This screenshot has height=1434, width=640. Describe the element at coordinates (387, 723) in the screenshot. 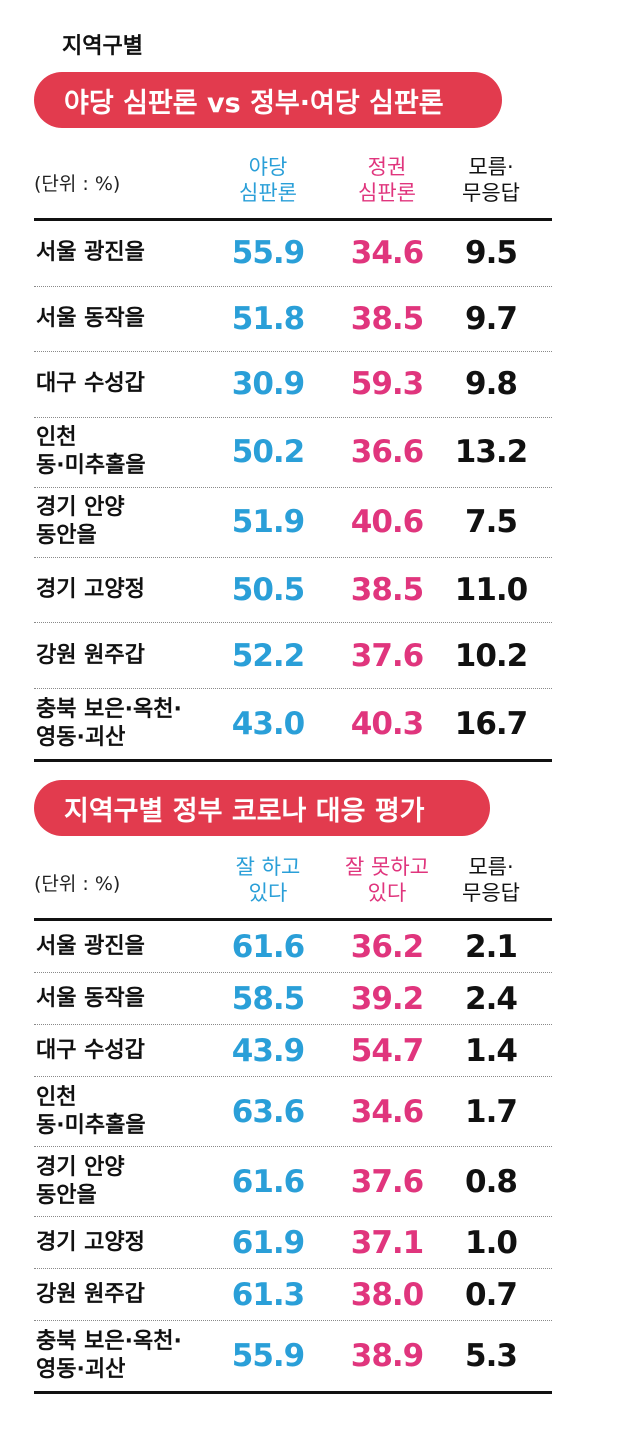

I see `row-value-col2: 40.3` at that location.